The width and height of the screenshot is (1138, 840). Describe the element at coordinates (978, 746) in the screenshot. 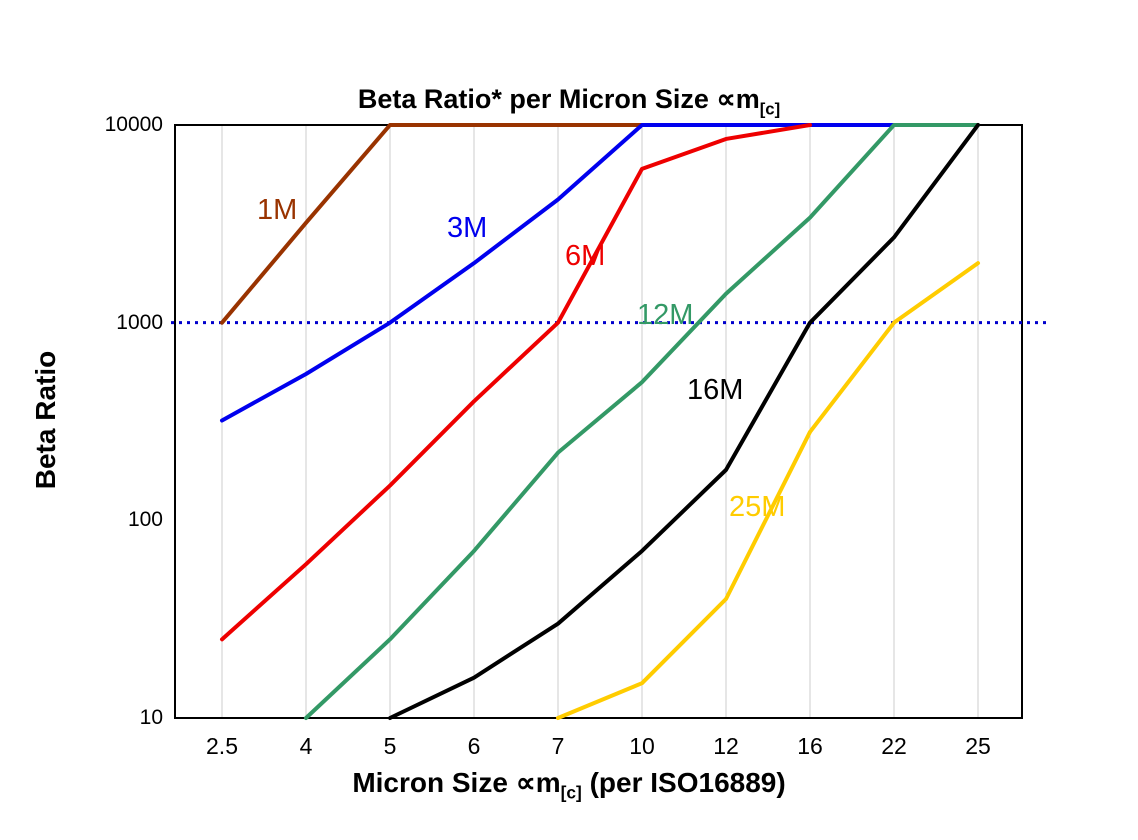

I see `x-tick-label: 25` at that location.